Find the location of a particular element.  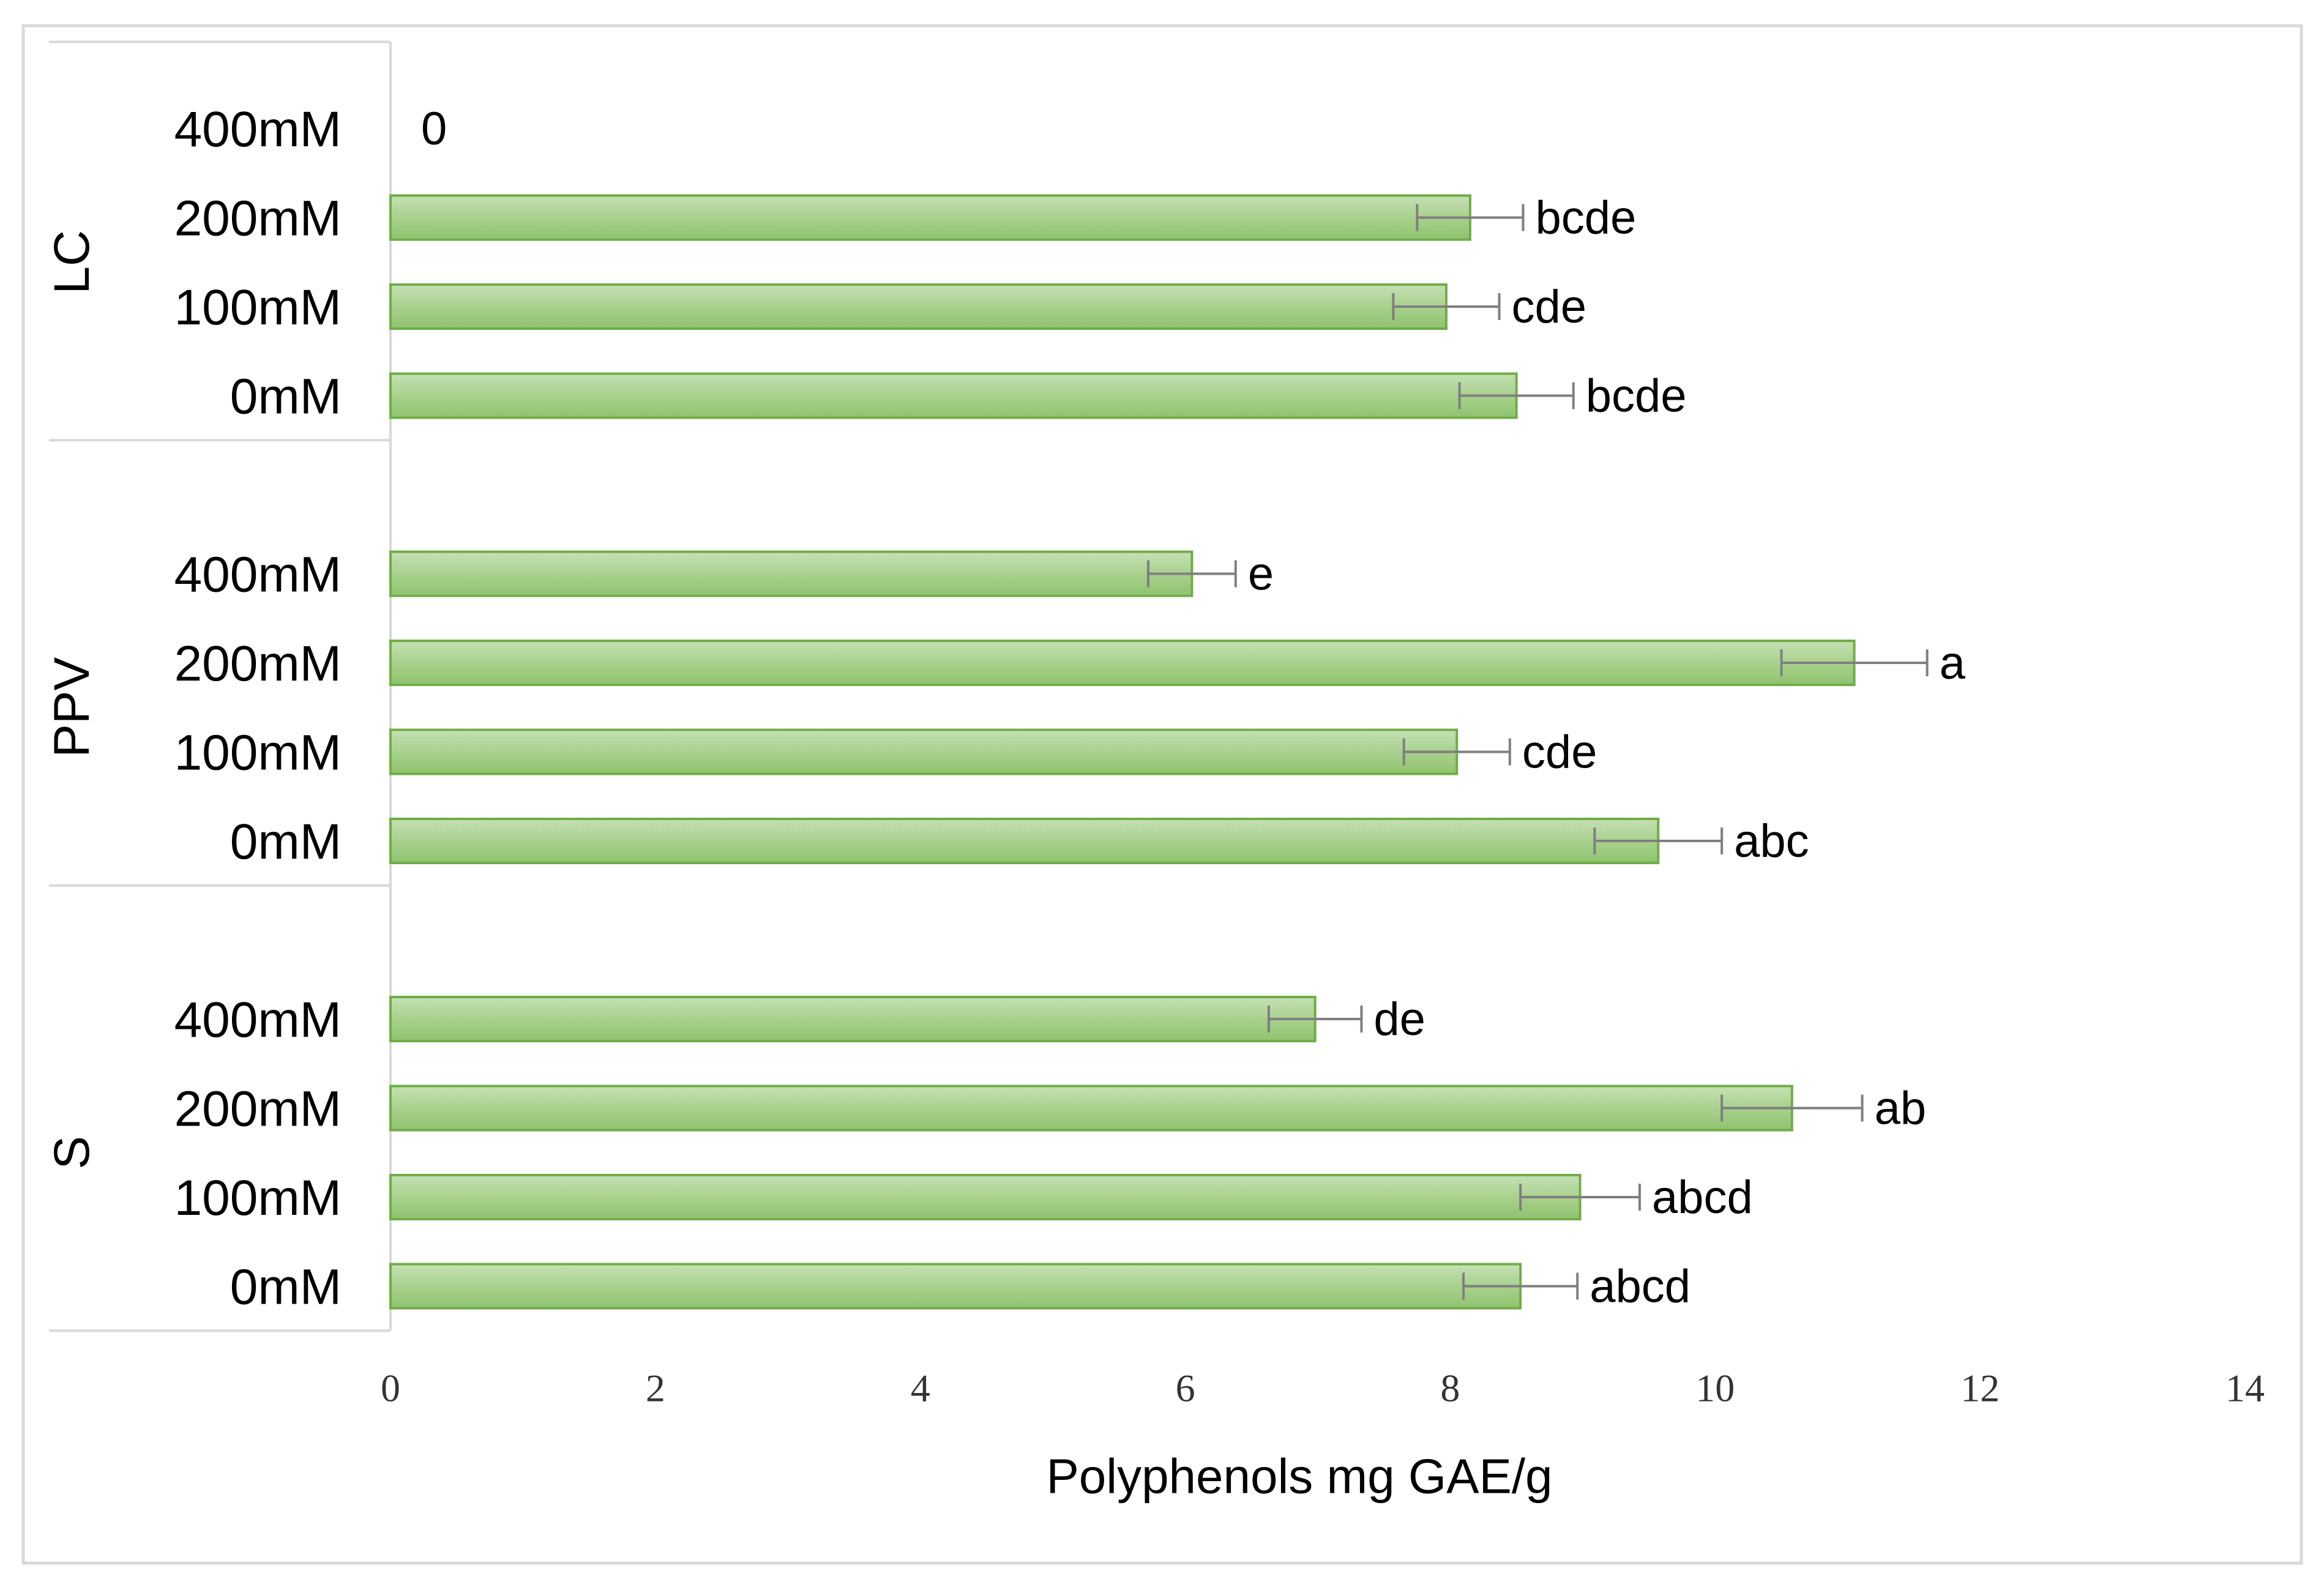

data-label: ab is located at coordinates (1901, 1109).